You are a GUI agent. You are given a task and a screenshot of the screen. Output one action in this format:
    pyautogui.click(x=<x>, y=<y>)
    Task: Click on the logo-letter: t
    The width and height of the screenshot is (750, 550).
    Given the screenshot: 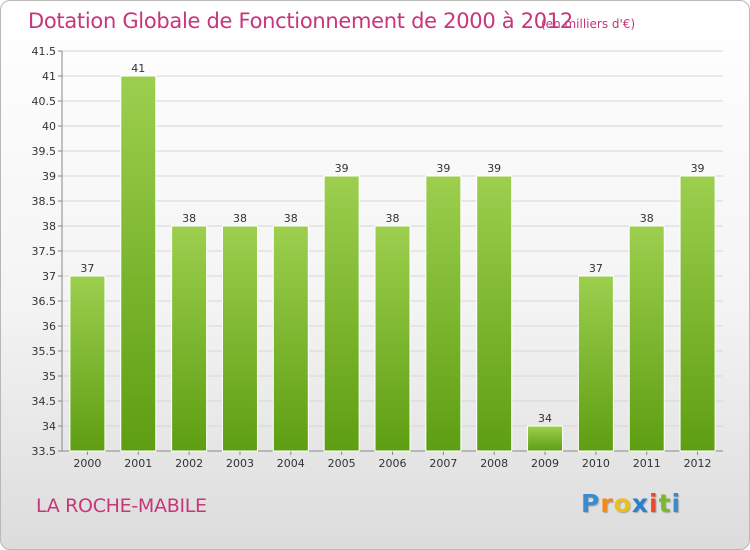 What is the action you would take?
    pyautogui.click(x=665, y=503)
    